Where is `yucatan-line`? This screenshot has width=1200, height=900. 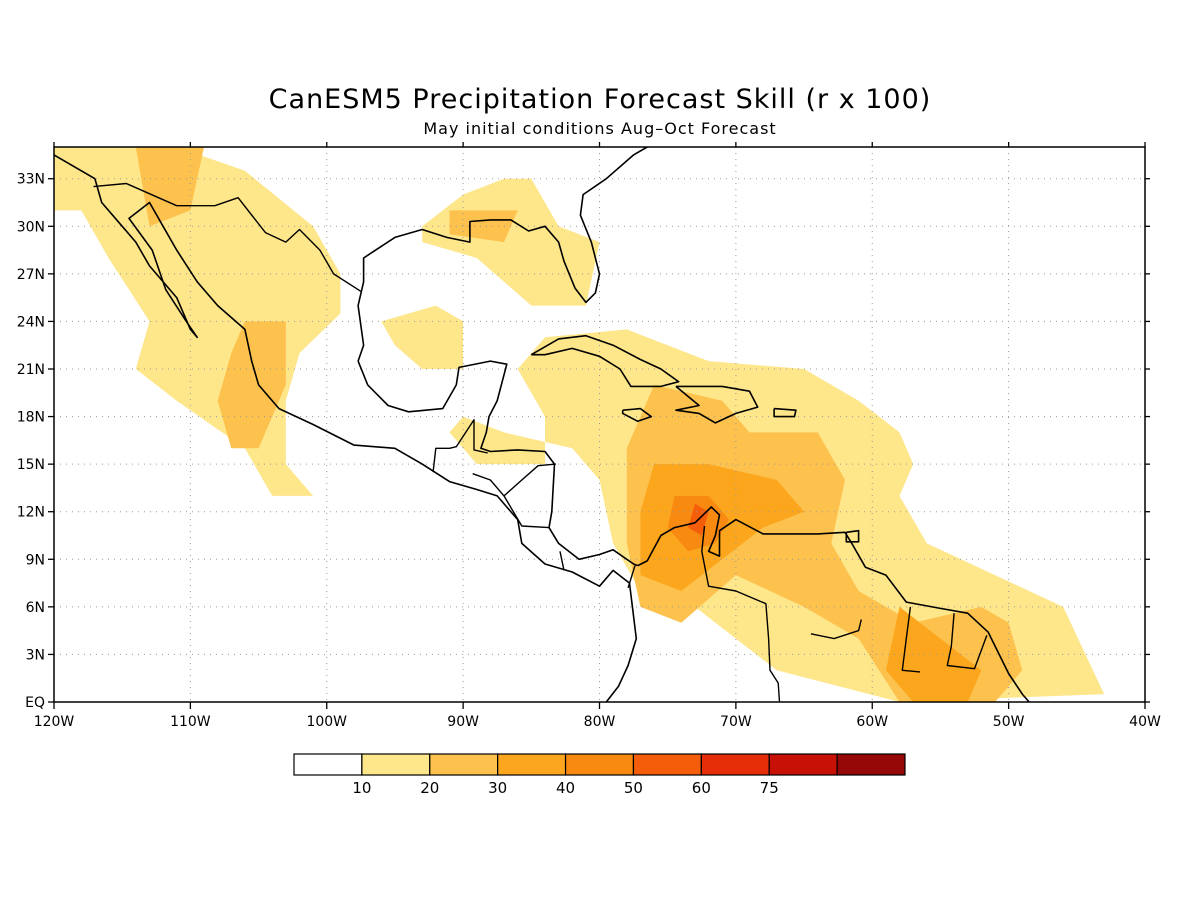
yucatan-line is located at coordinates (497, 463).